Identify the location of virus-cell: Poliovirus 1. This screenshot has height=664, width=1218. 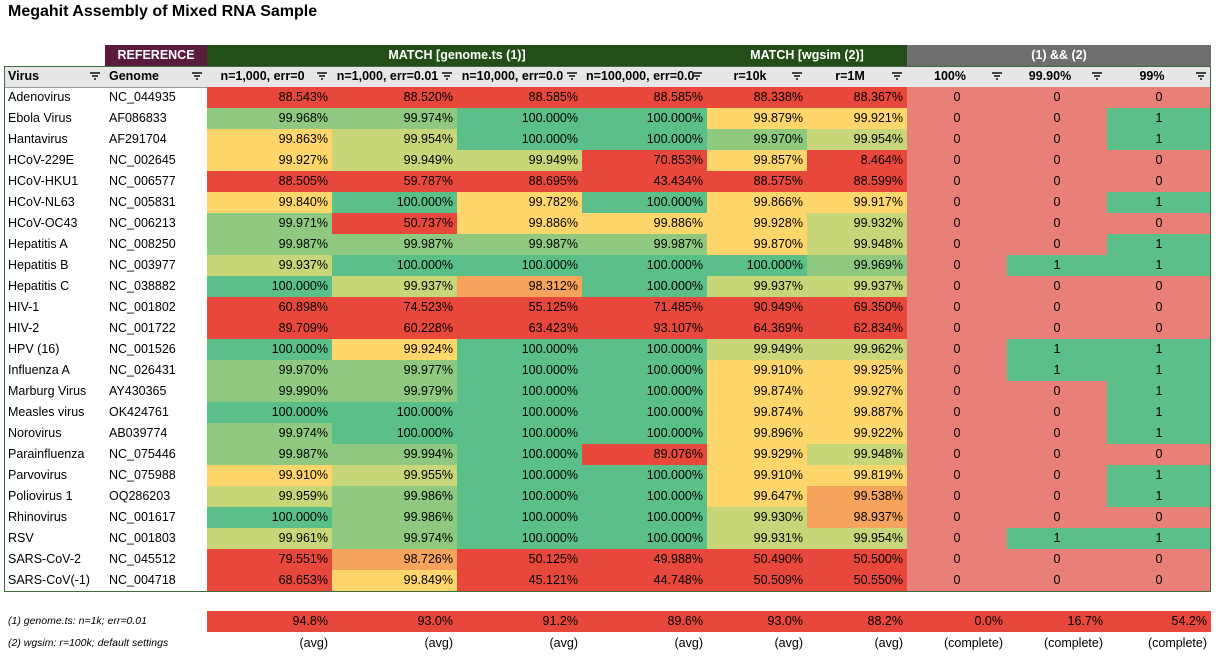
(40, 496).